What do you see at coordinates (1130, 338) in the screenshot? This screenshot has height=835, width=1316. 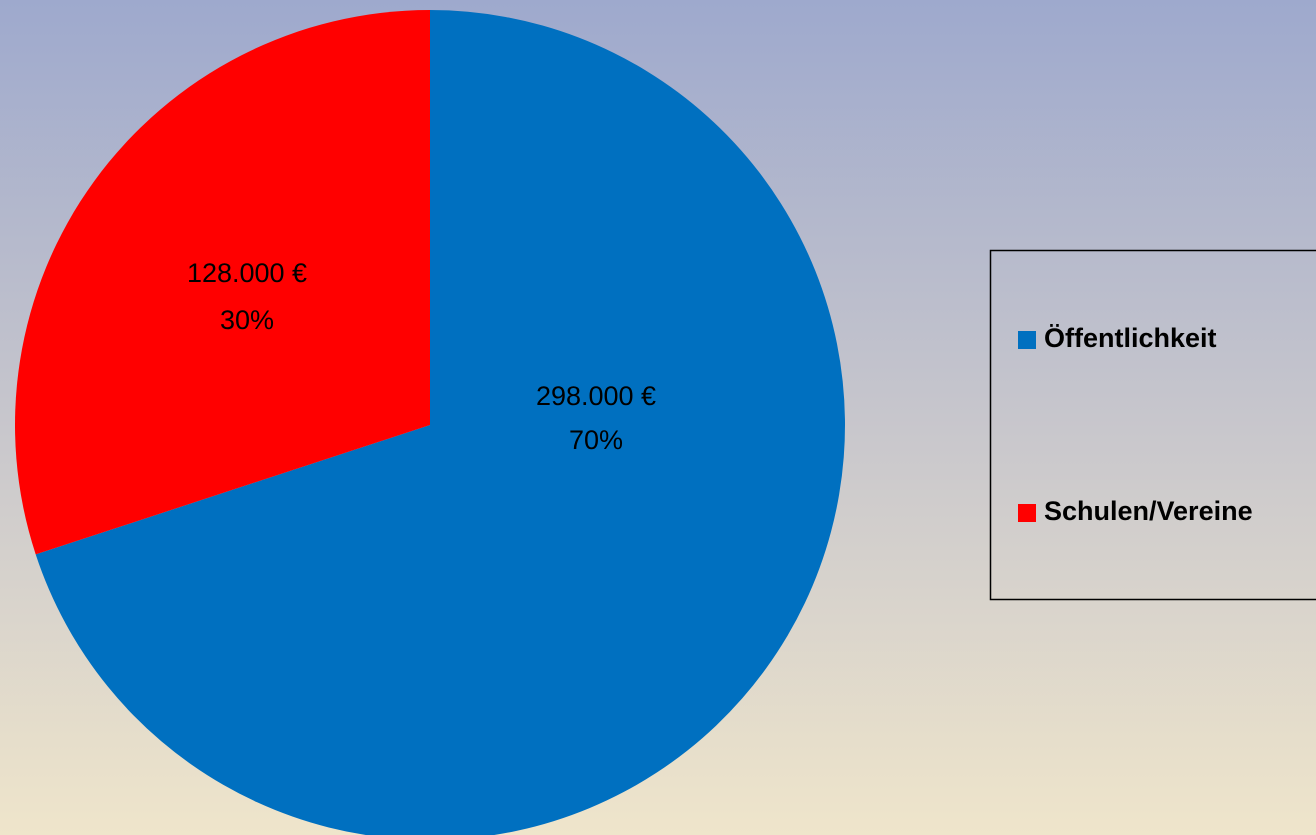 I see `legend-label: Öffentlichkeit` at bounding box center [1130, 338].